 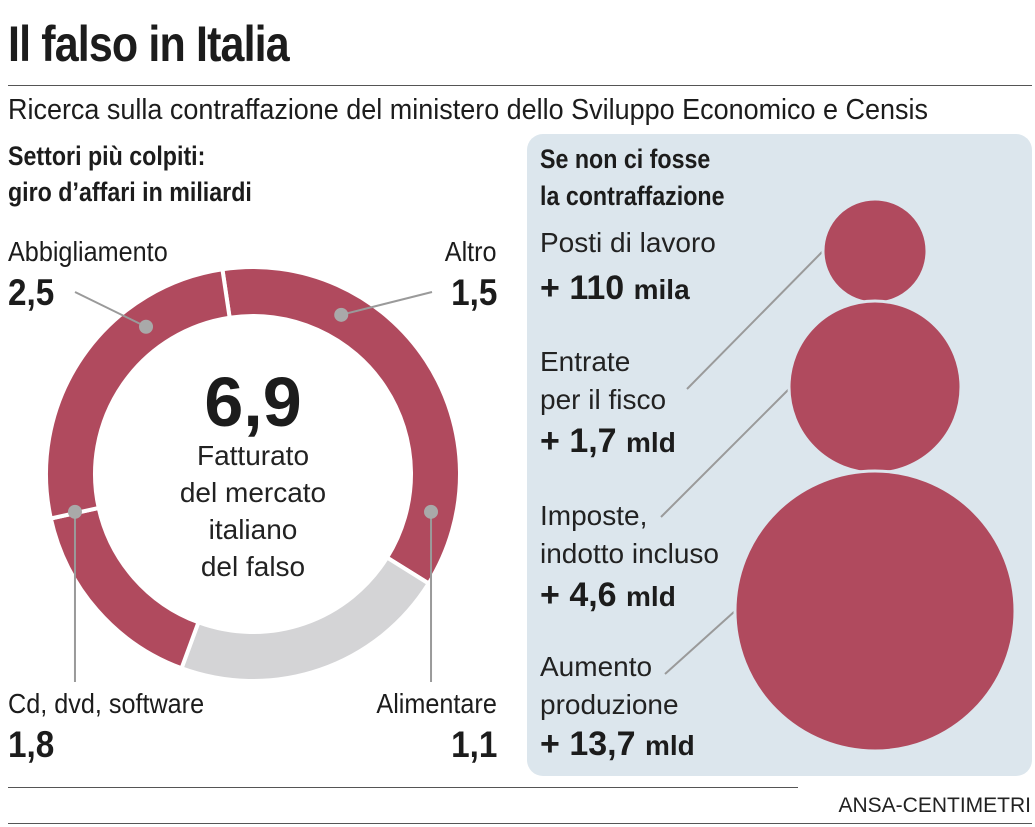 What do you see at coordinates (31, 744) in the screenshot?
I see `value-cd-dvd-software: 1,8` at bounding box center [31, 744].